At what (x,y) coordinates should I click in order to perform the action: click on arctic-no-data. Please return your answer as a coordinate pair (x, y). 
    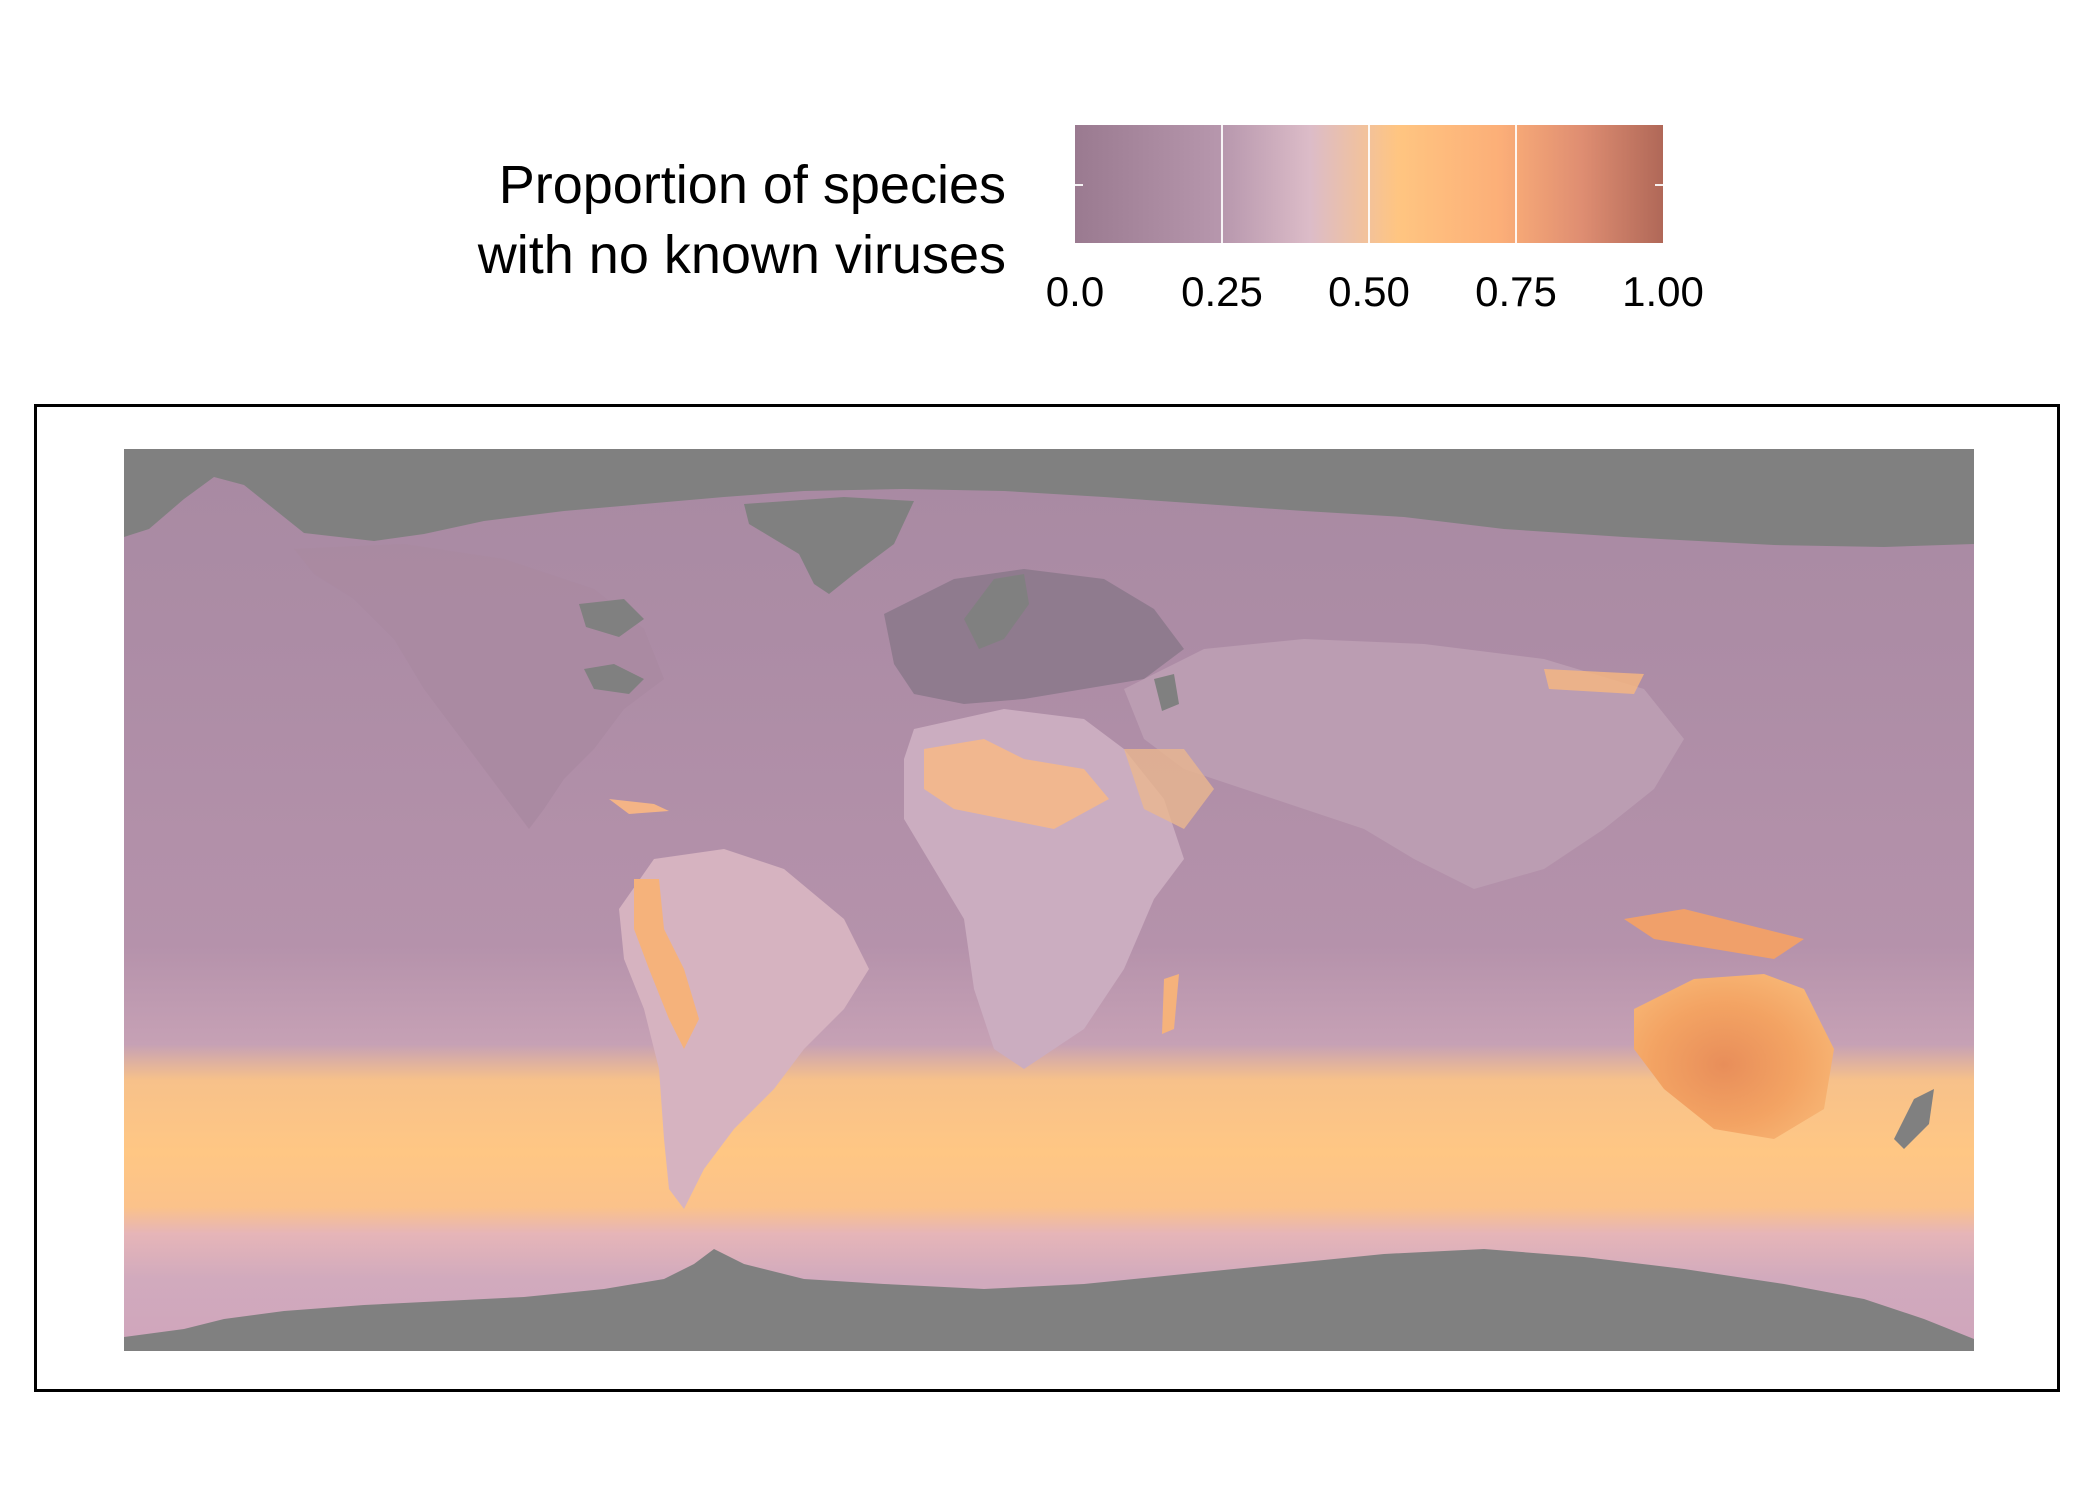
    Looking at the image, I should click on (1049, 498).